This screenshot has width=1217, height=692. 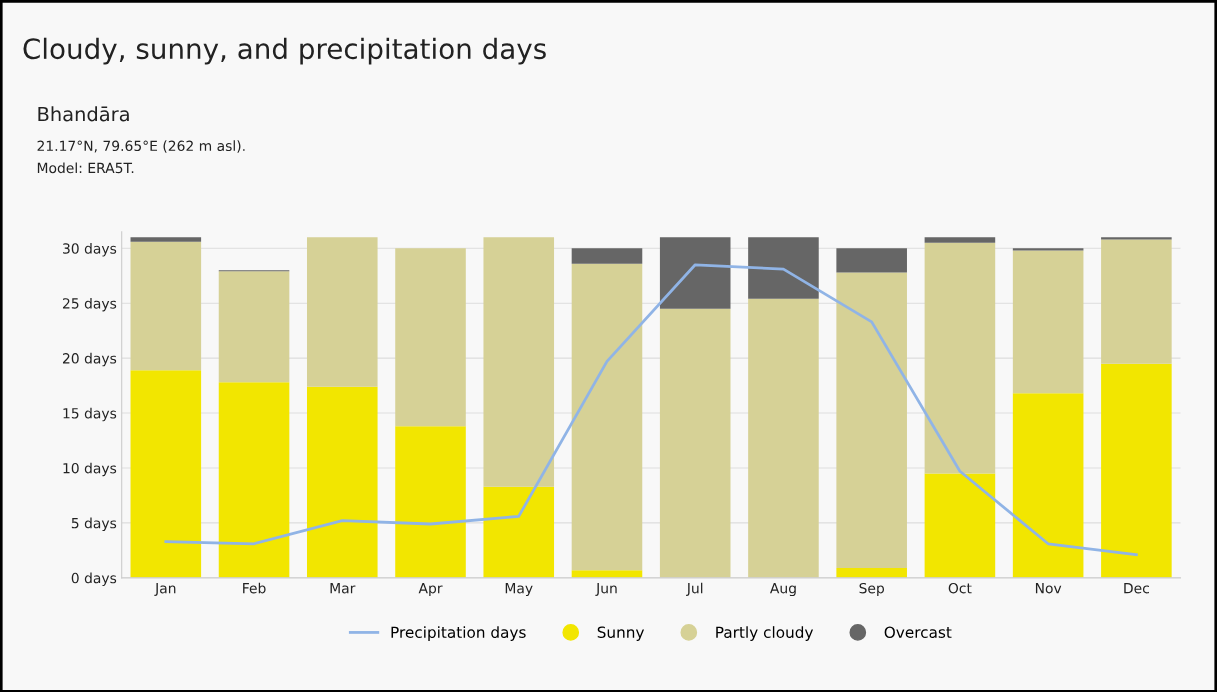 What do you see at coordinates (918, 632) in the screenshot?
I see `legend-label: Overcast` at bounding box center [918, 632].